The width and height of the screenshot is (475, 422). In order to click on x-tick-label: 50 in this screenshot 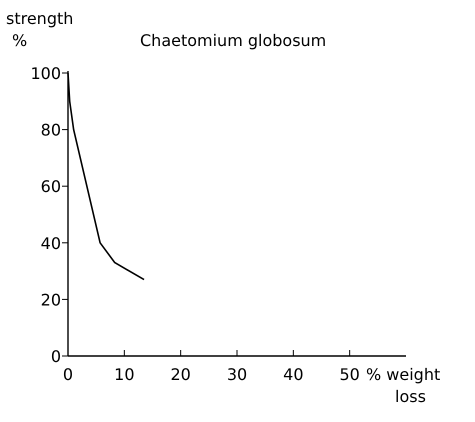, I will do `click(349, 374)`.